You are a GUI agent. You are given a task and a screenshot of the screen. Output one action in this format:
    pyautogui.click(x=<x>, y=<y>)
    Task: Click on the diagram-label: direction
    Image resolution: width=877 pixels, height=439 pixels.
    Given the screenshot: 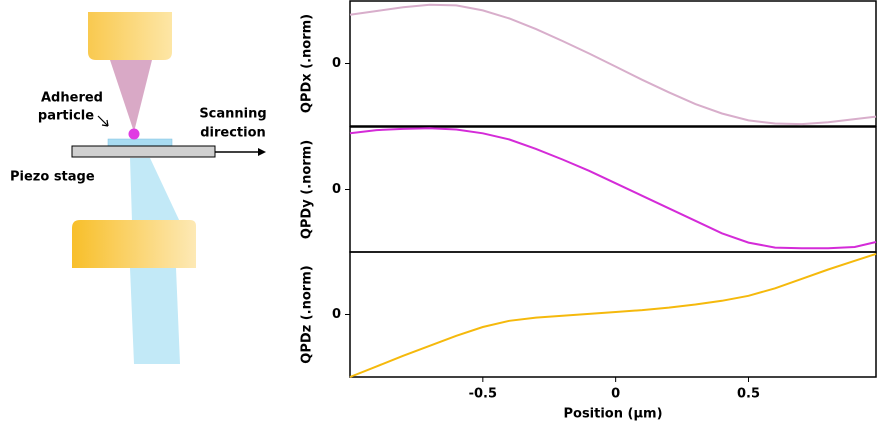 What is the action you would take?
    pyautogui.click(x=233, y=133)
    